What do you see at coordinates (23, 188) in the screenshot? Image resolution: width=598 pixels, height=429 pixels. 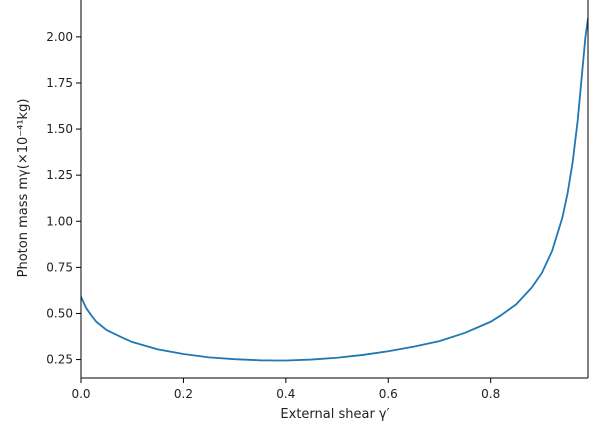 I see `y-axis-label: Photon mass mγ(×10⁻⁴¹kg)` at bounding box center [23, 188].